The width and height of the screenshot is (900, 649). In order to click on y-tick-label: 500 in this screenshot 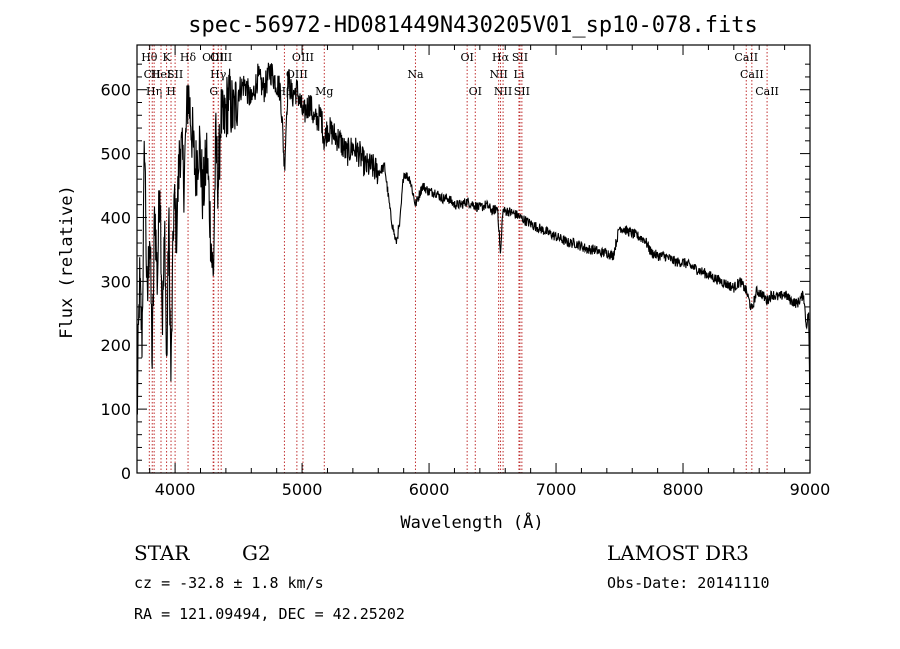, I will do `click(115, 154)`.